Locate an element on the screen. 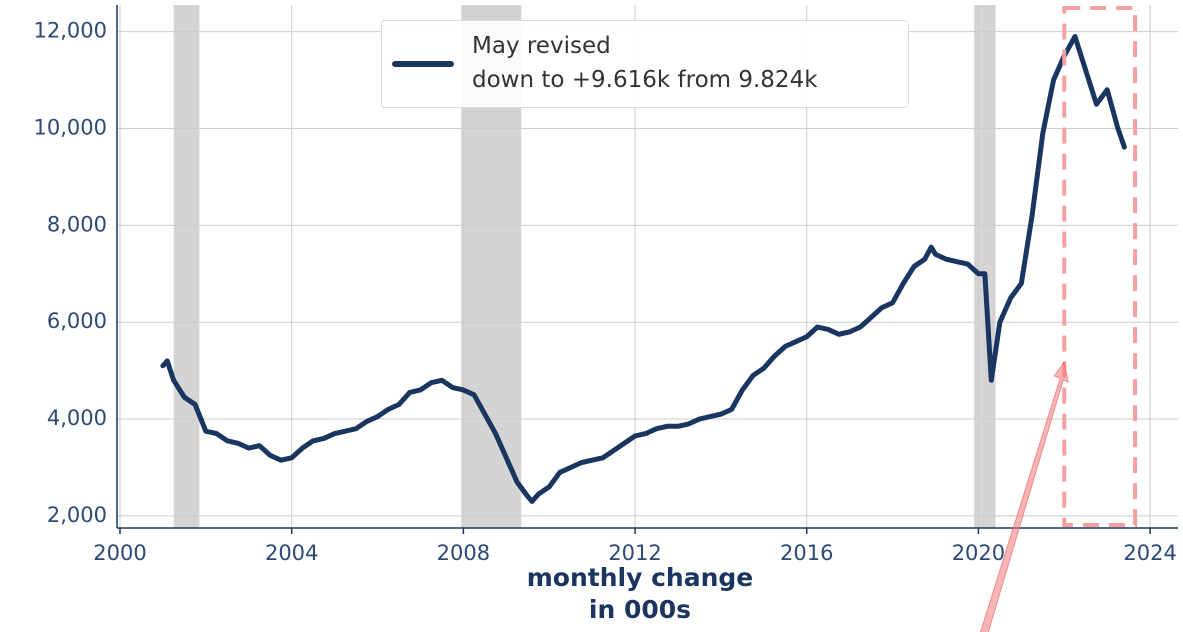 This screenshot has width=1183, height=632. y-tick-label: 8,000 is located at coordinates (77, 224).